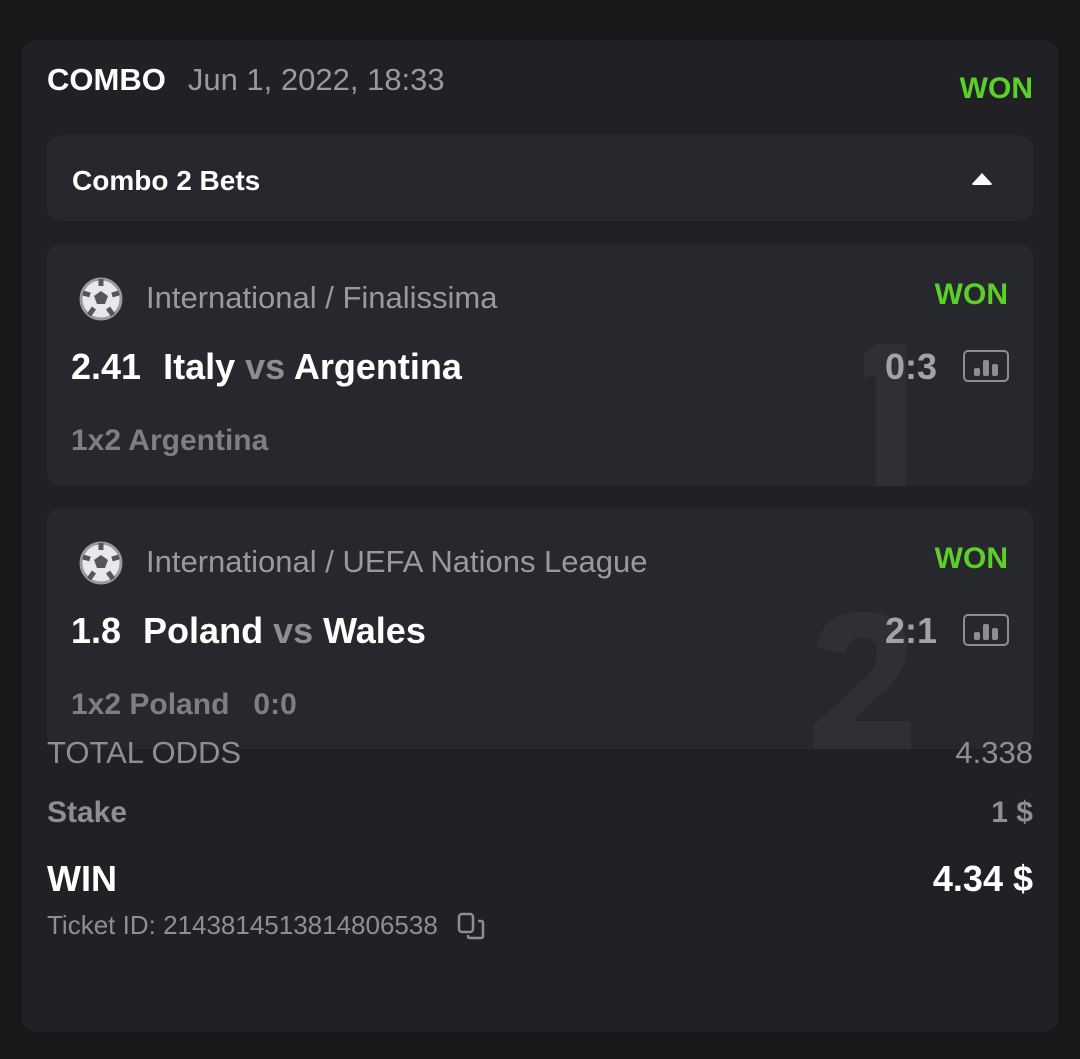 The image size is (1080, 1059). Describe the element at coordinates (540, 813) in the screenshot. I see `stake-row: Stake 1 $` at that location.